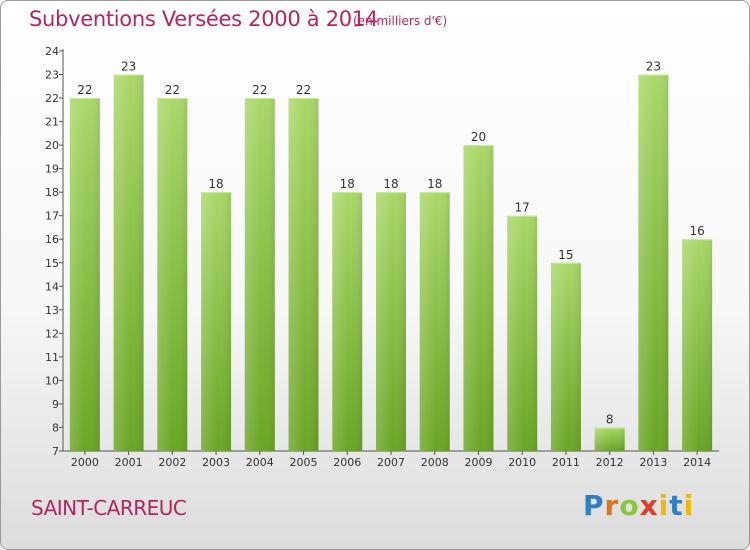 This screenshot has width=750, height=550. What do you see at coordinates (566, 462) in the screenshot?
I see `x-tick-label: 2011` at bounding box center [566, 462].